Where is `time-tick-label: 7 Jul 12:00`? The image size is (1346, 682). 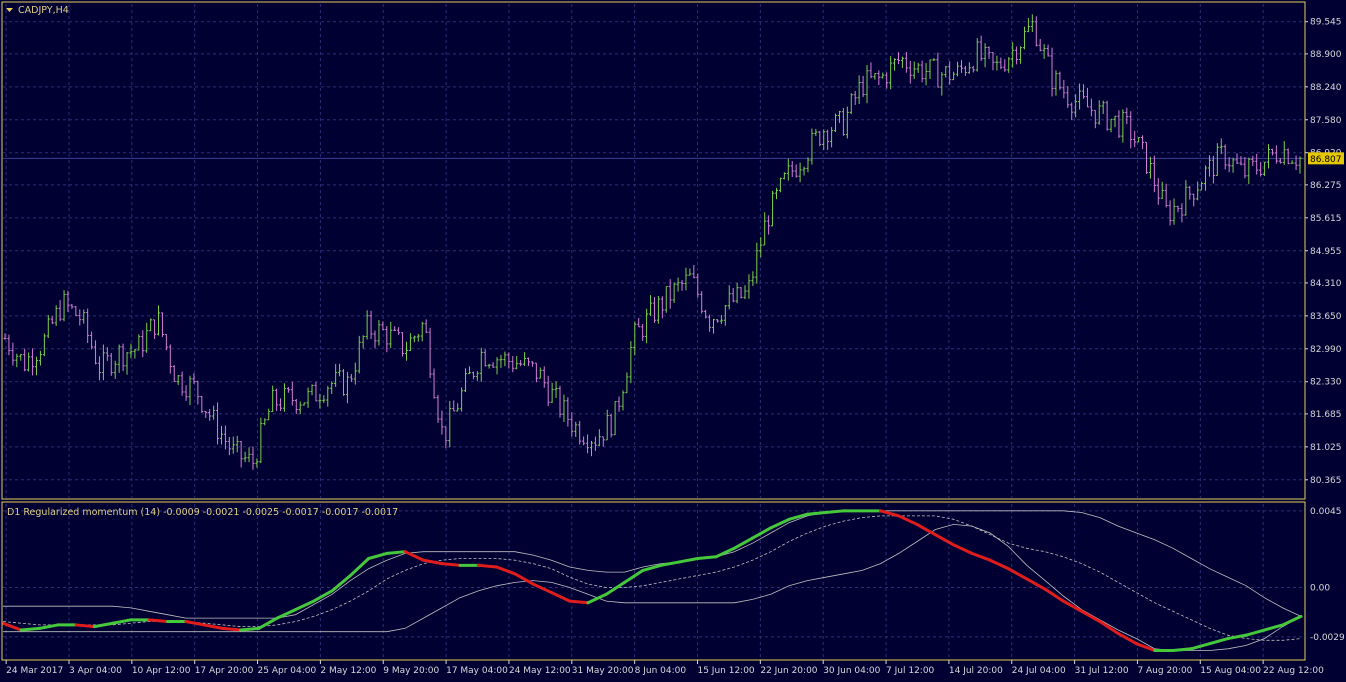
time-tick-label: 7 Jul 12:00 is located at coordinates (910, 671).